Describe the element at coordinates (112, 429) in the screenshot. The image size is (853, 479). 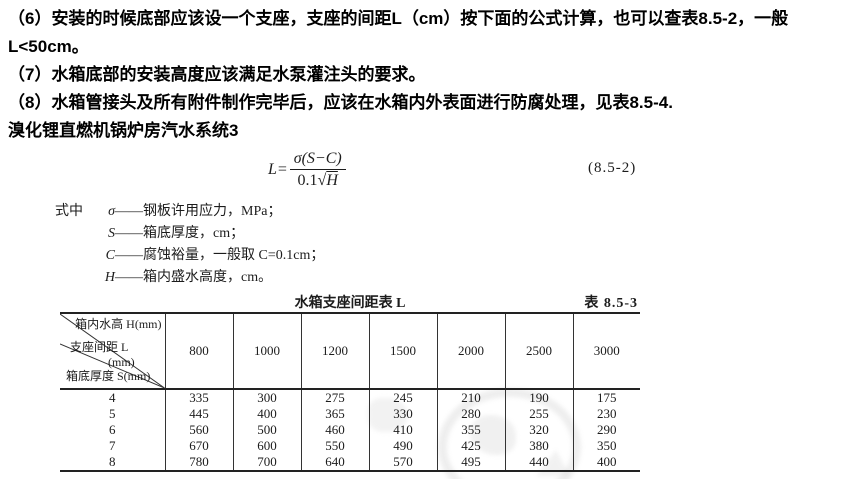
I see `row-label: 6` at that location.